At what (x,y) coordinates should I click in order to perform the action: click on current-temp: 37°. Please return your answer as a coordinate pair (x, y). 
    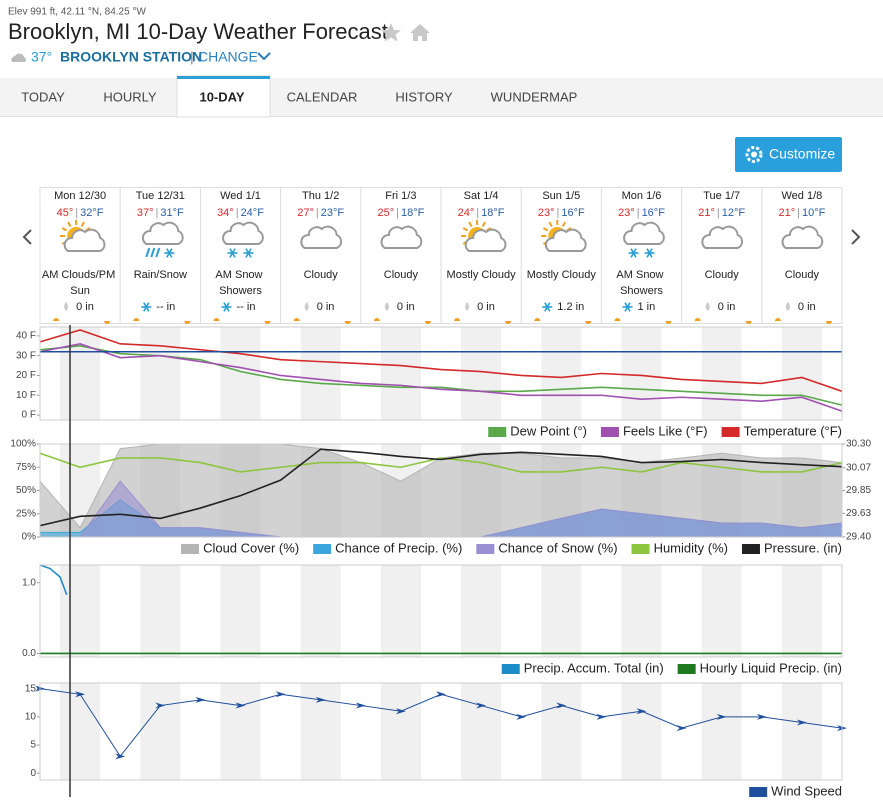
    Looking at the image, I should click on (41, 57).